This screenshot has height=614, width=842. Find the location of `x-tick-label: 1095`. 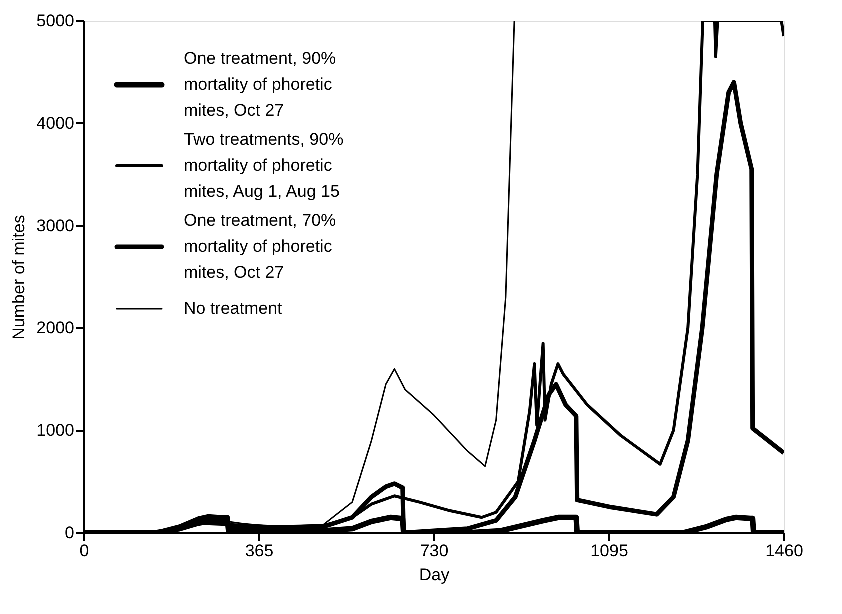

x-tick-label: 1095 is located at coordinates (609, 551).